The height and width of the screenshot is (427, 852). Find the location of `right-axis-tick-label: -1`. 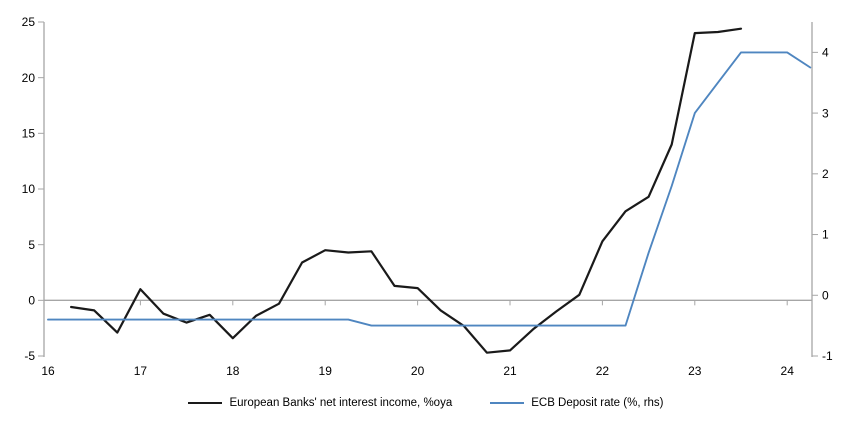

right-axis-tick-label: -1 is located at coordinates (827, 356).